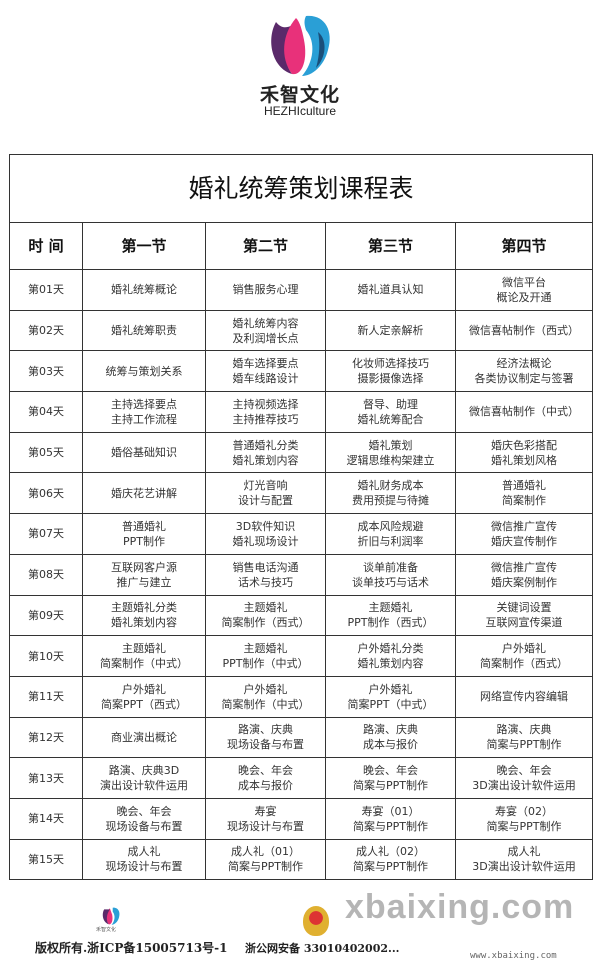  Describe the element at coordinates (144, 818) in the screenshot. I see `session-cell: 晚会、年会 现场设备与布置` at that location.